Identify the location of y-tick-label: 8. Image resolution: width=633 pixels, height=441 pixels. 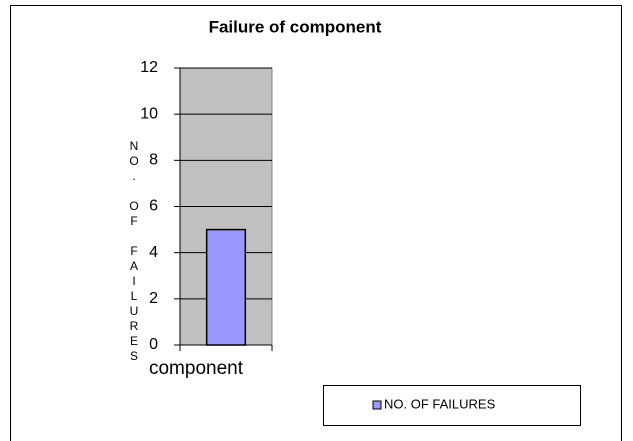
(153, 160).